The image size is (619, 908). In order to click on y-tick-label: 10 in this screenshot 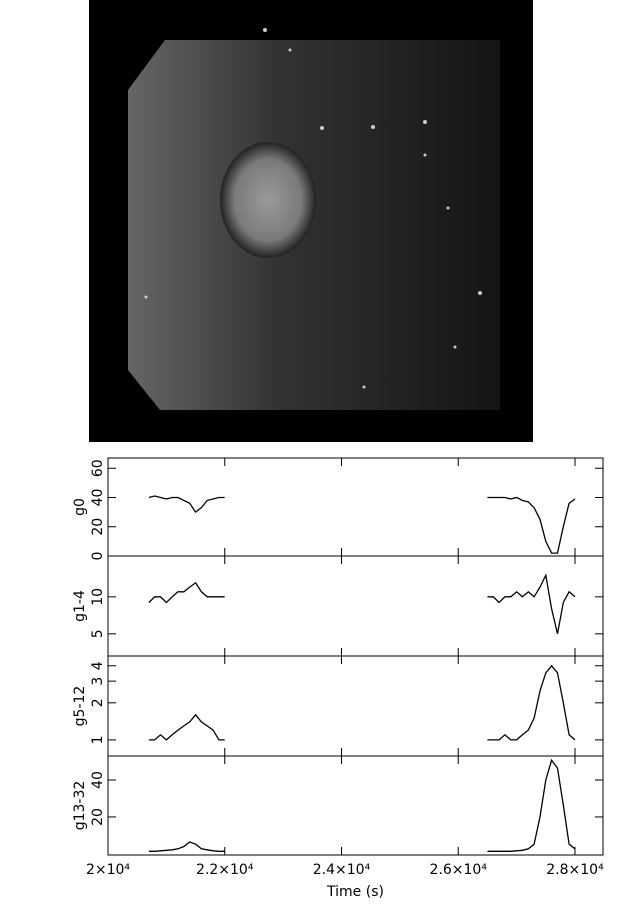, I will do `click(98, 597)`.